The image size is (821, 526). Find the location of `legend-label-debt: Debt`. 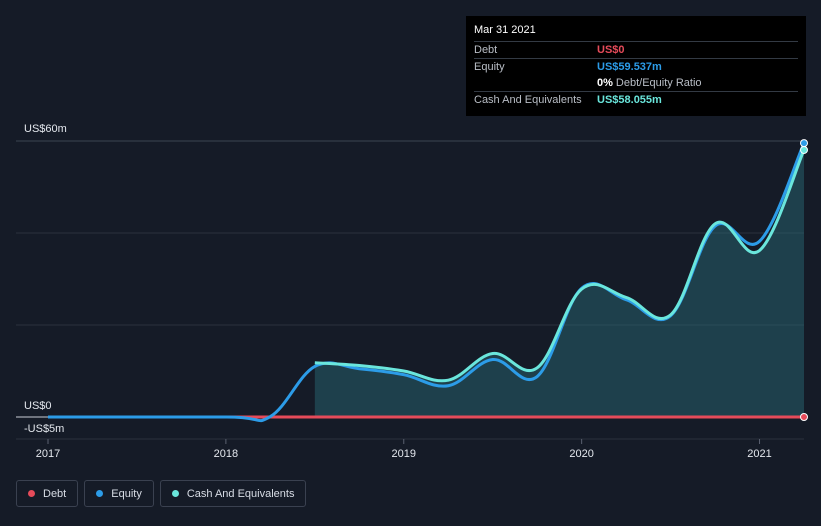

legend-label-debt: Debt is located at coordinates (55, 493).